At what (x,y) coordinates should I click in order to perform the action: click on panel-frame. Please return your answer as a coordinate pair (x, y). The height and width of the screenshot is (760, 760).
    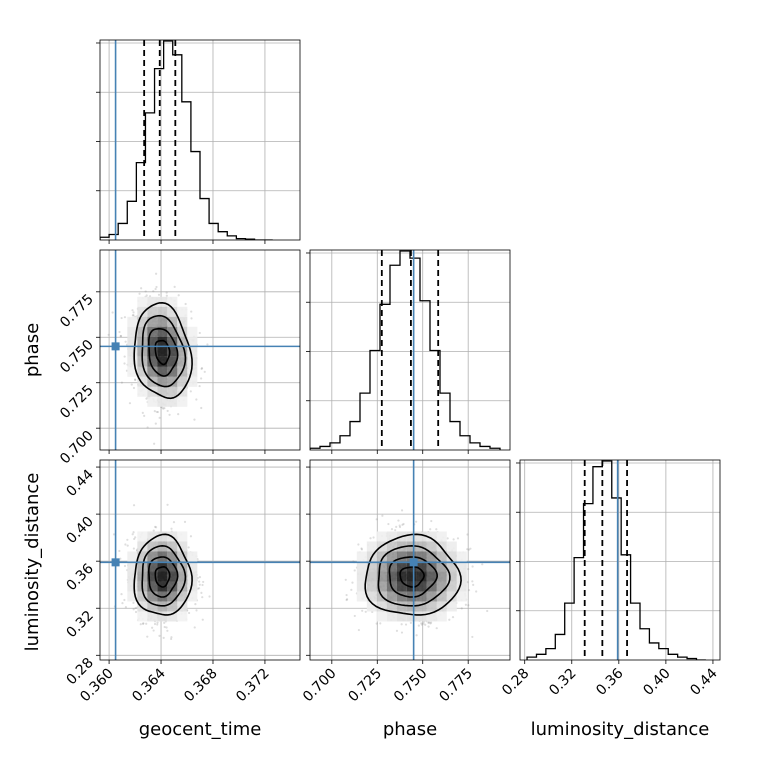
    Looking at the image, I should click on (200, 140).